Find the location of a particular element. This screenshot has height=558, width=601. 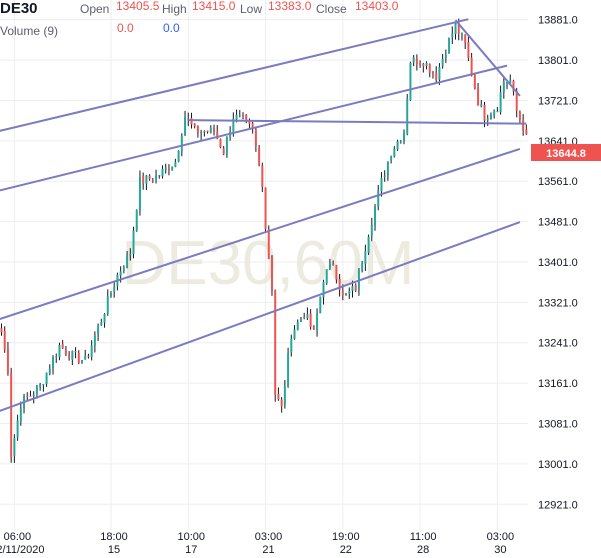

volume-label: Volume (9) is located at coordinates (29, 31).